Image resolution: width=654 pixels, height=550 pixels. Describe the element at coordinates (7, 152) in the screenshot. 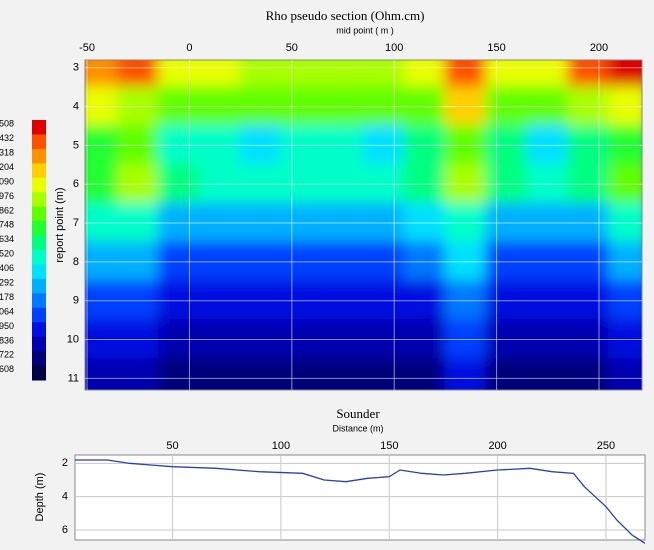

I see `colorbar-label: 318` at that location.